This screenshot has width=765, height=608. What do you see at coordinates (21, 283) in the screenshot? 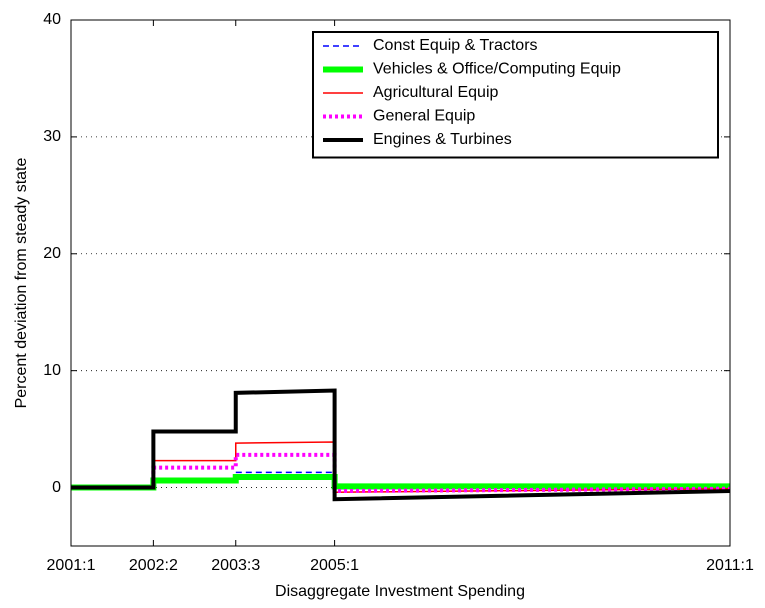
I see `y-axis-label: Percent deviation from steady state` at bounding box center [21, 283].